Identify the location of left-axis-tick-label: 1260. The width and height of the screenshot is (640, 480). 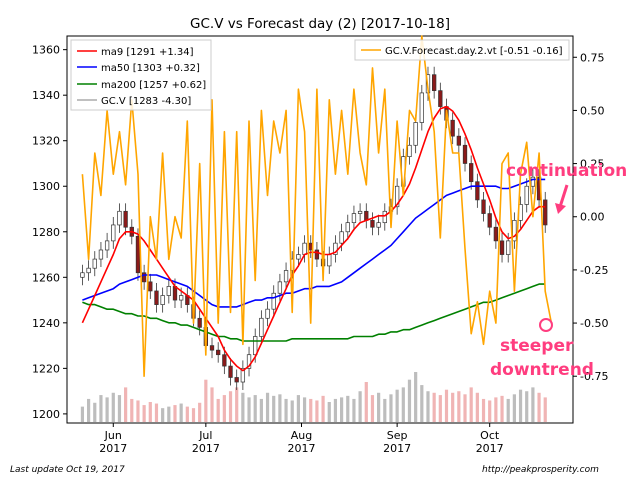
(46, 277).